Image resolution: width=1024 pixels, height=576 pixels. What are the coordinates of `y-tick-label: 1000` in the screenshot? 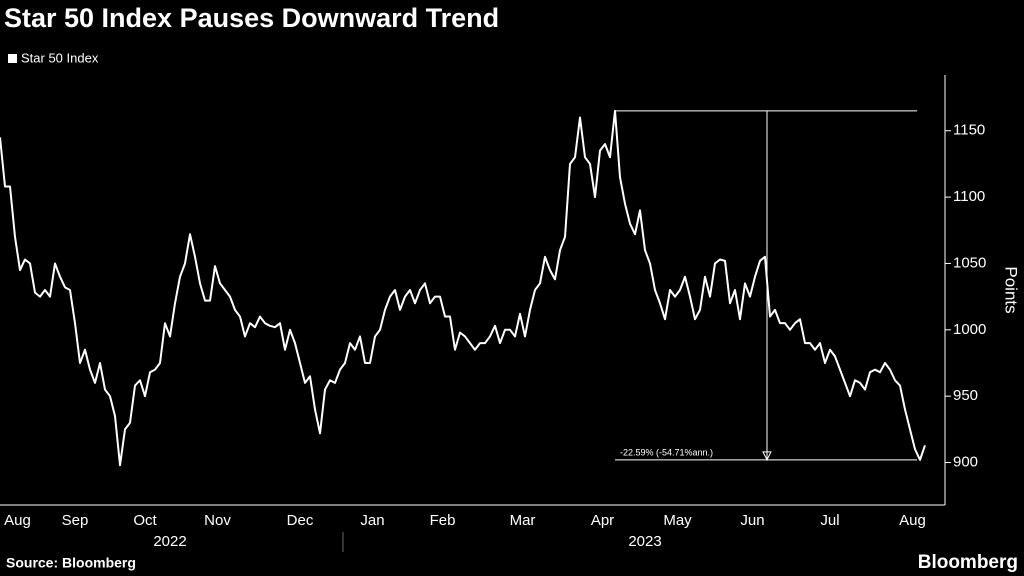 It's located at (969, 329).